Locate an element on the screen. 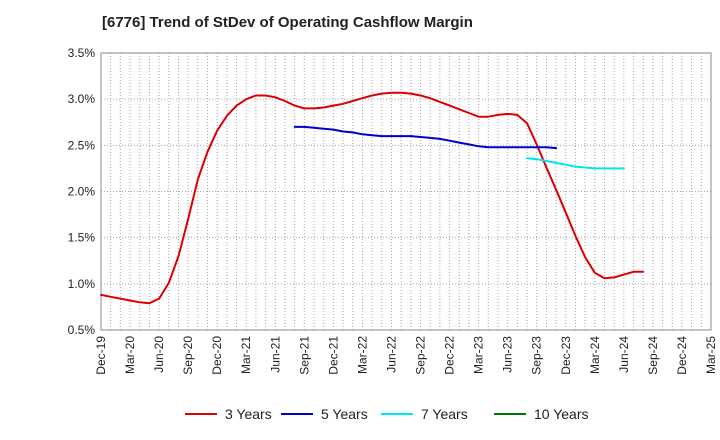  x-tick-label: Dec-23 is located at coordinates (566, 355).